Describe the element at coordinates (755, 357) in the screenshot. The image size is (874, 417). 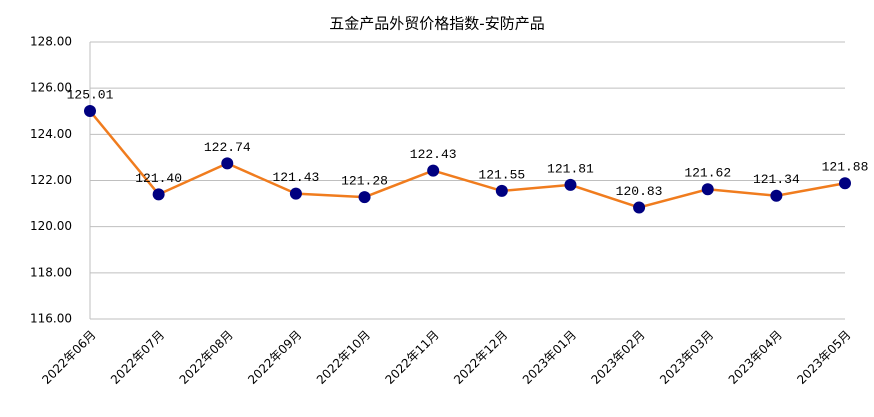
I see `x-tick-label: 2023年04月` at that location.